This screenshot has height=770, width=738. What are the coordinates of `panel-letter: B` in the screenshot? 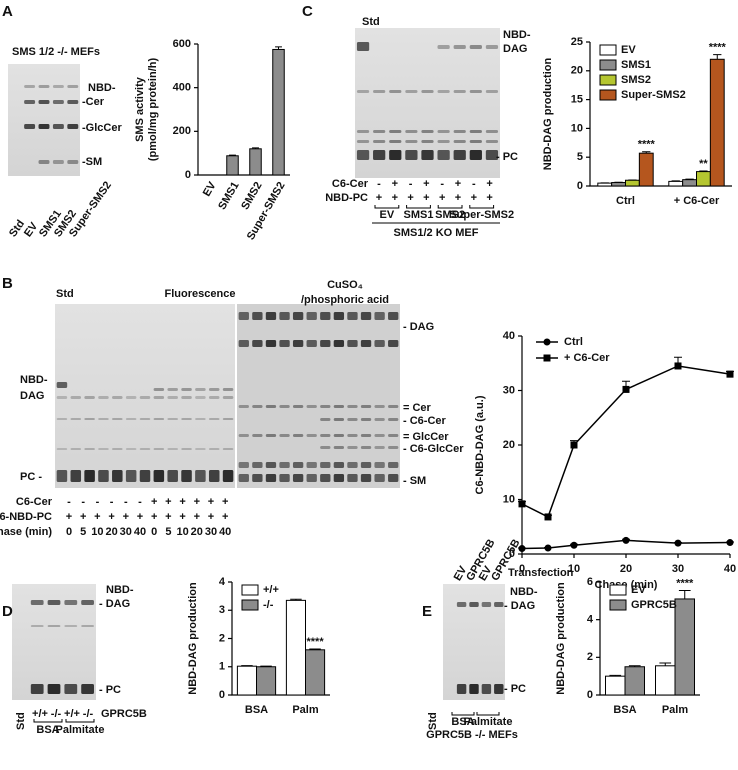 It's located at (7, 283).